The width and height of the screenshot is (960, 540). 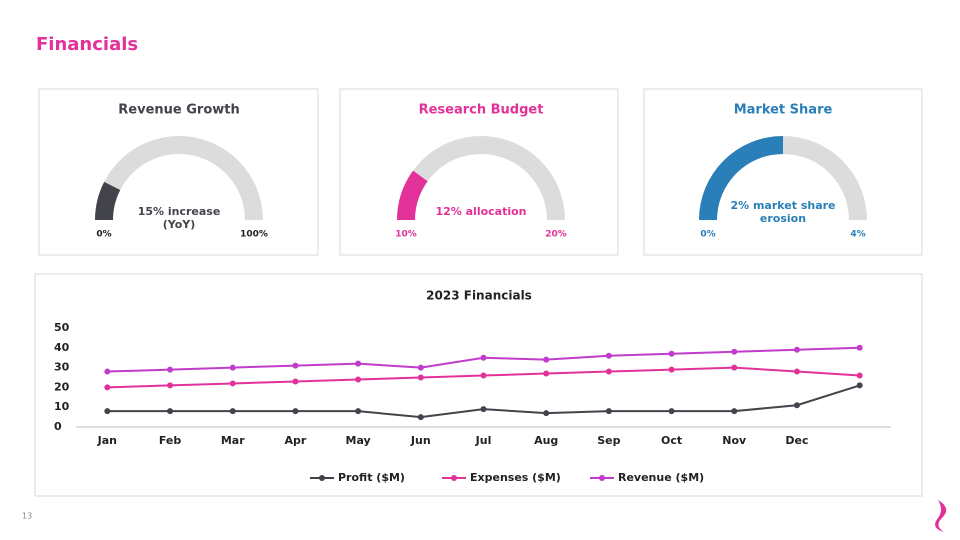 I want to click on gauge-tick-label: 10%, so click(x=406, y=235).